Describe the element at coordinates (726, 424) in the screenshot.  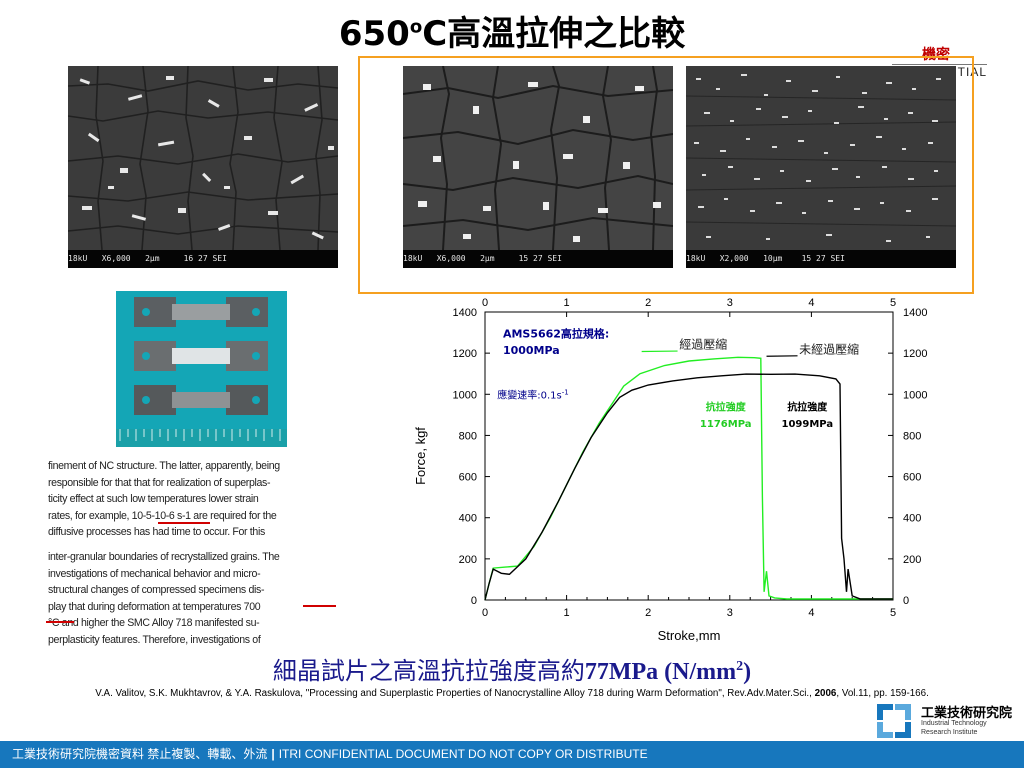
I see `tensile-strength-value-compressed: 1176MPa` at that location.